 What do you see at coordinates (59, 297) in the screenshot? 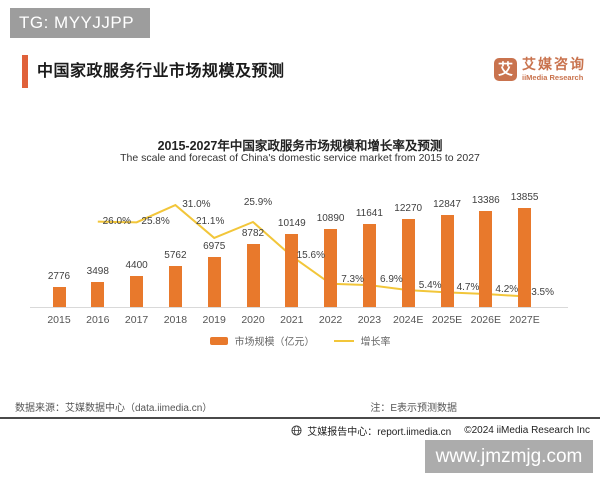
I see `bar-2015` at bounding box center [59, 297].